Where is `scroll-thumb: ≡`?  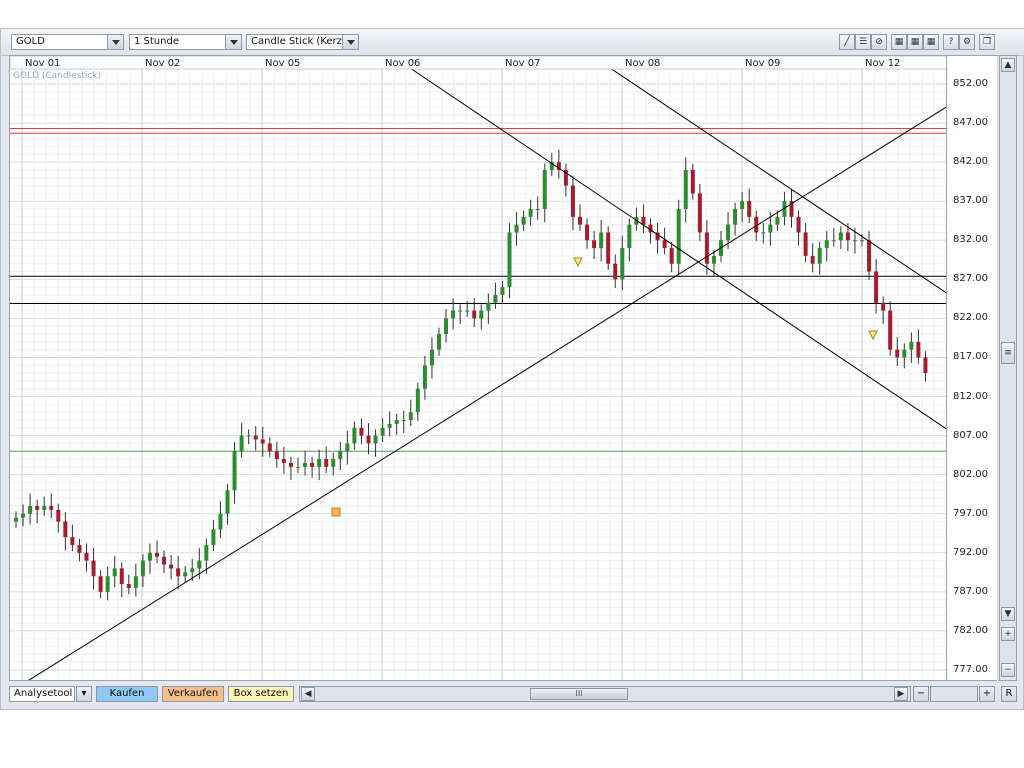 scroll-thumb: ≡ is located at coordinates (1008, 353).